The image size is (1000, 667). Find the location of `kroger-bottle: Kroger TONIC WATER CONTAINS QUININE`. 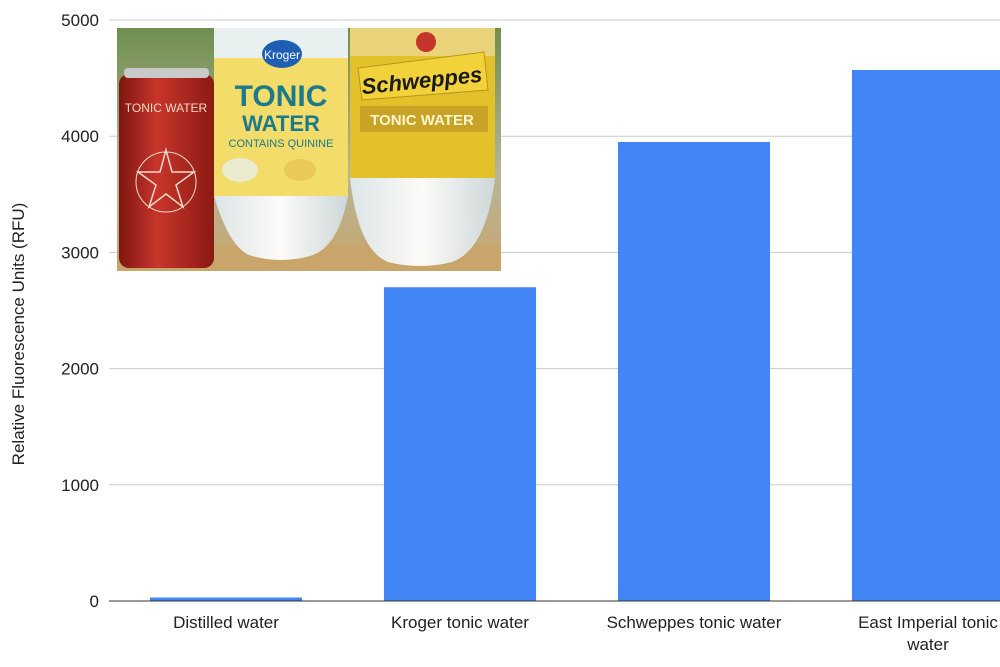

kroger-bottle: Kroger TONIC WATER CONTAINS QUININE is located at coordinates (281, 144).